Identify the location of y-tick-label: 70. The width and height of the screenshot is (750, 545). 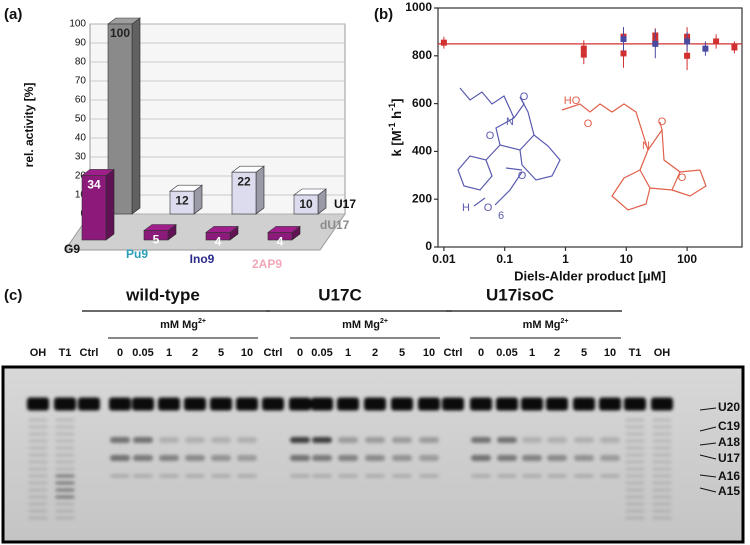
(81, 81).